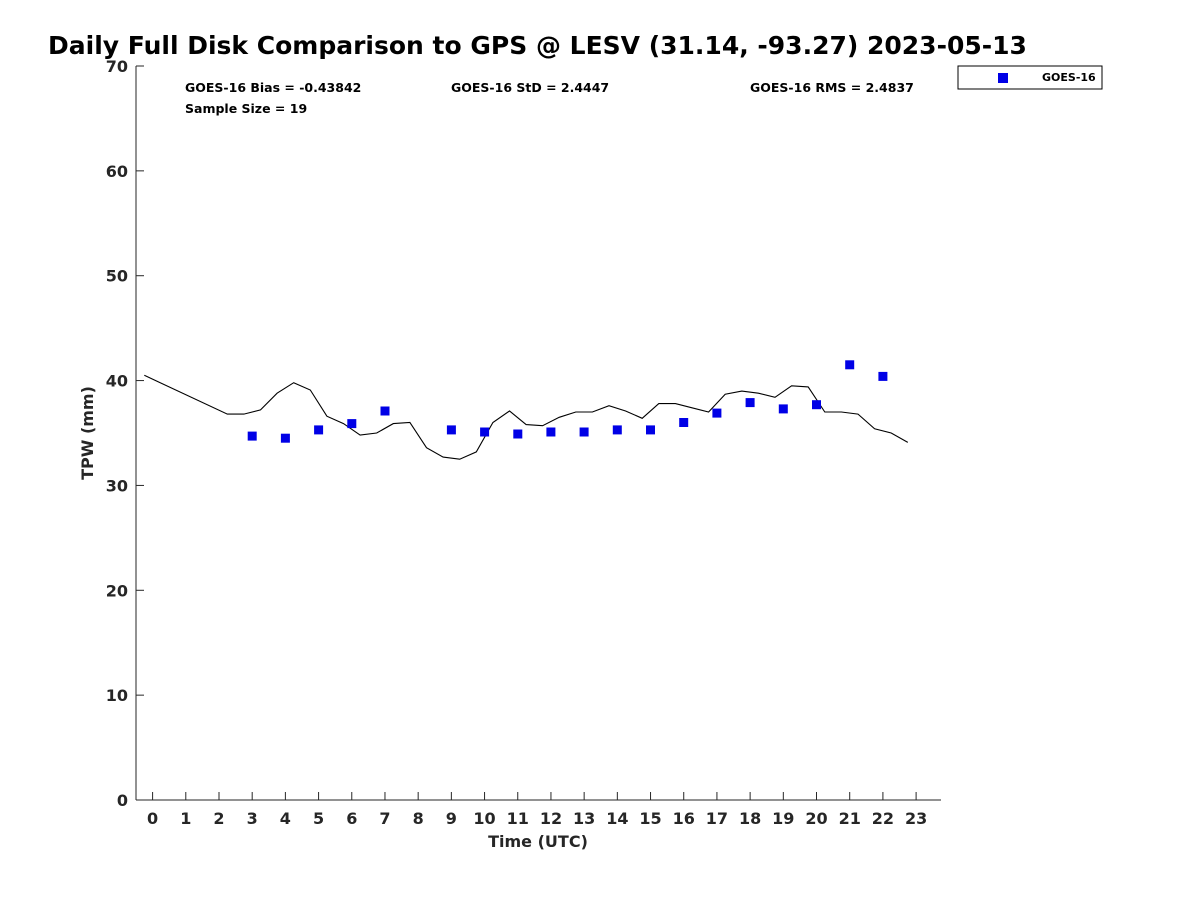  What do you see at coordinates (650, 818) in the screenshot?
I see `x-tick-label: 15` at bounding box center [650, 818].